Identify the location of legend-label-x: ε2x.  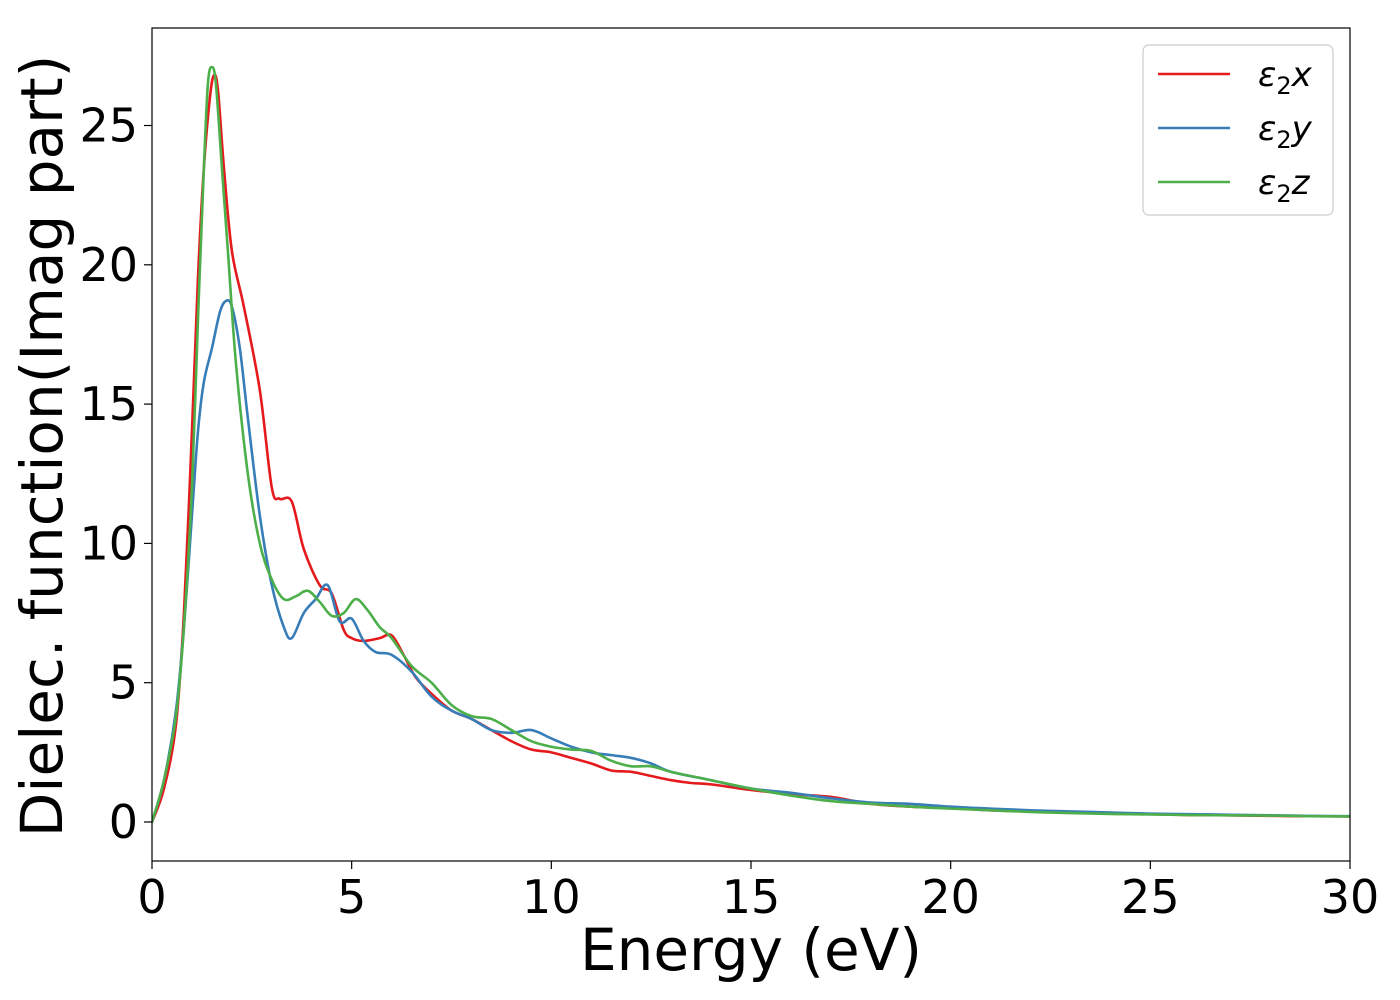
(1285, 77).